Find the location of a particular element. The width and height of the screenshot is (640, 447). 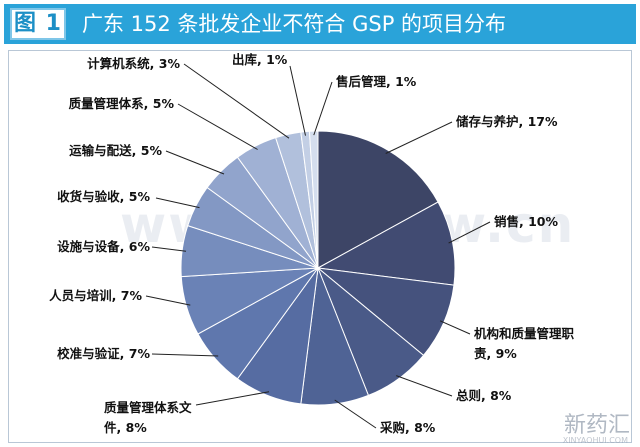

slice-label: 总则, 8% is located at coordinates (484, 395).